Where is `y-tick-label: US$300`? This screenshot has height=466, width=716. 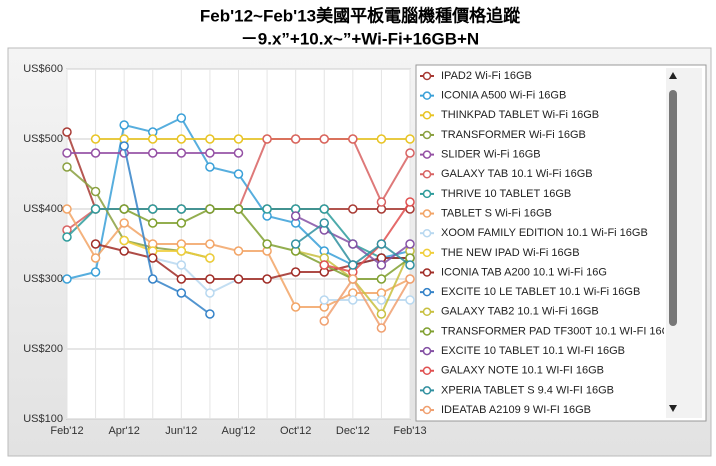 y-tick-label: US$300 is located at coordinates (43, 279).